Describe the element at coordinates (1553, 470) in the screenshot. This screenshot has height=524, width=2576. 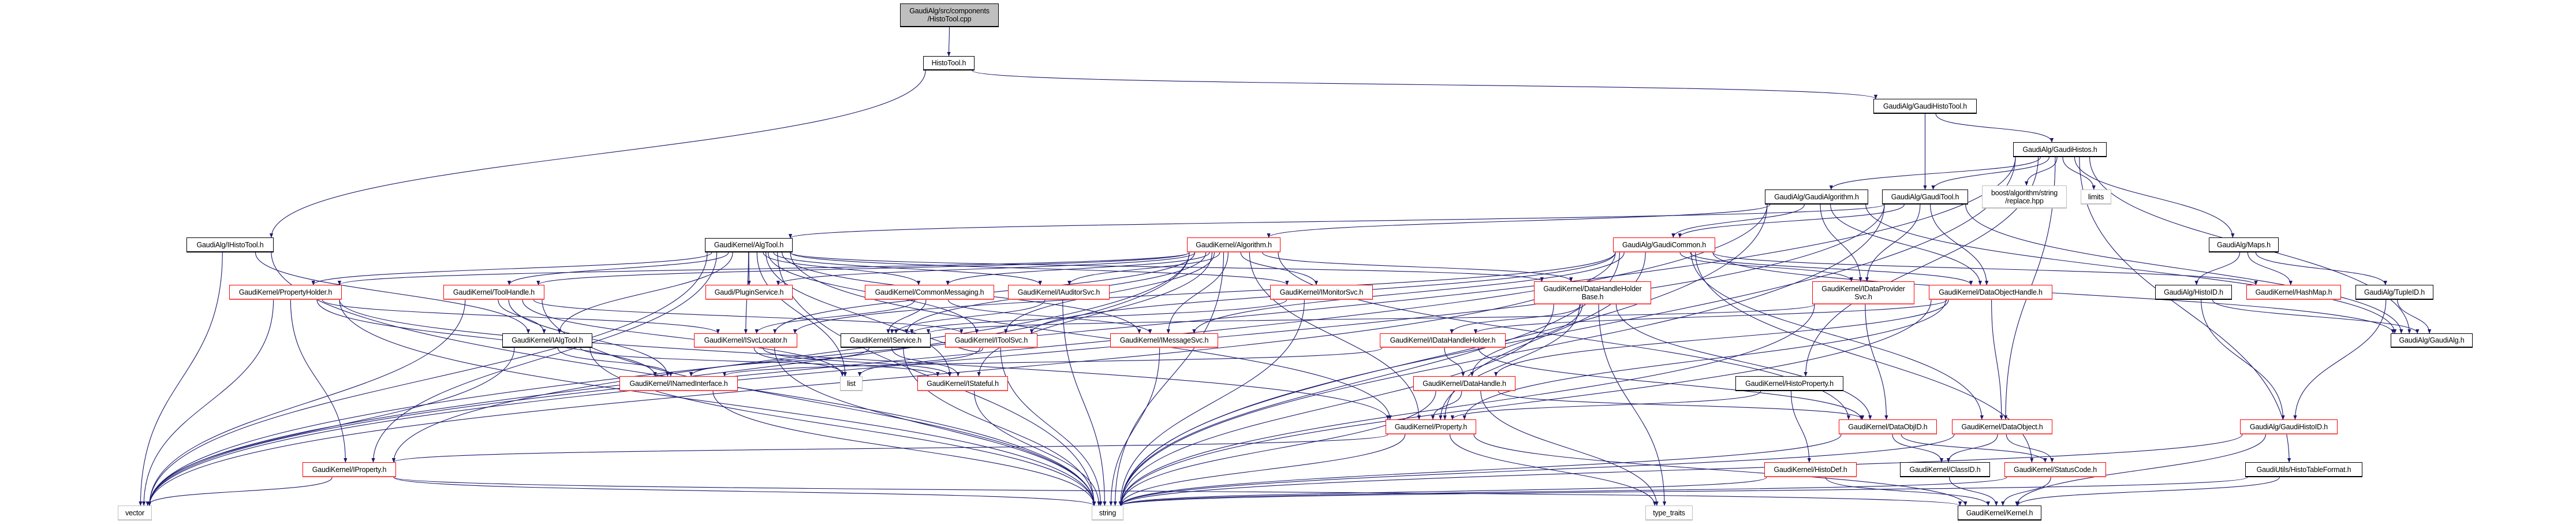
I see `edge-property-to-type_traits` at that location.